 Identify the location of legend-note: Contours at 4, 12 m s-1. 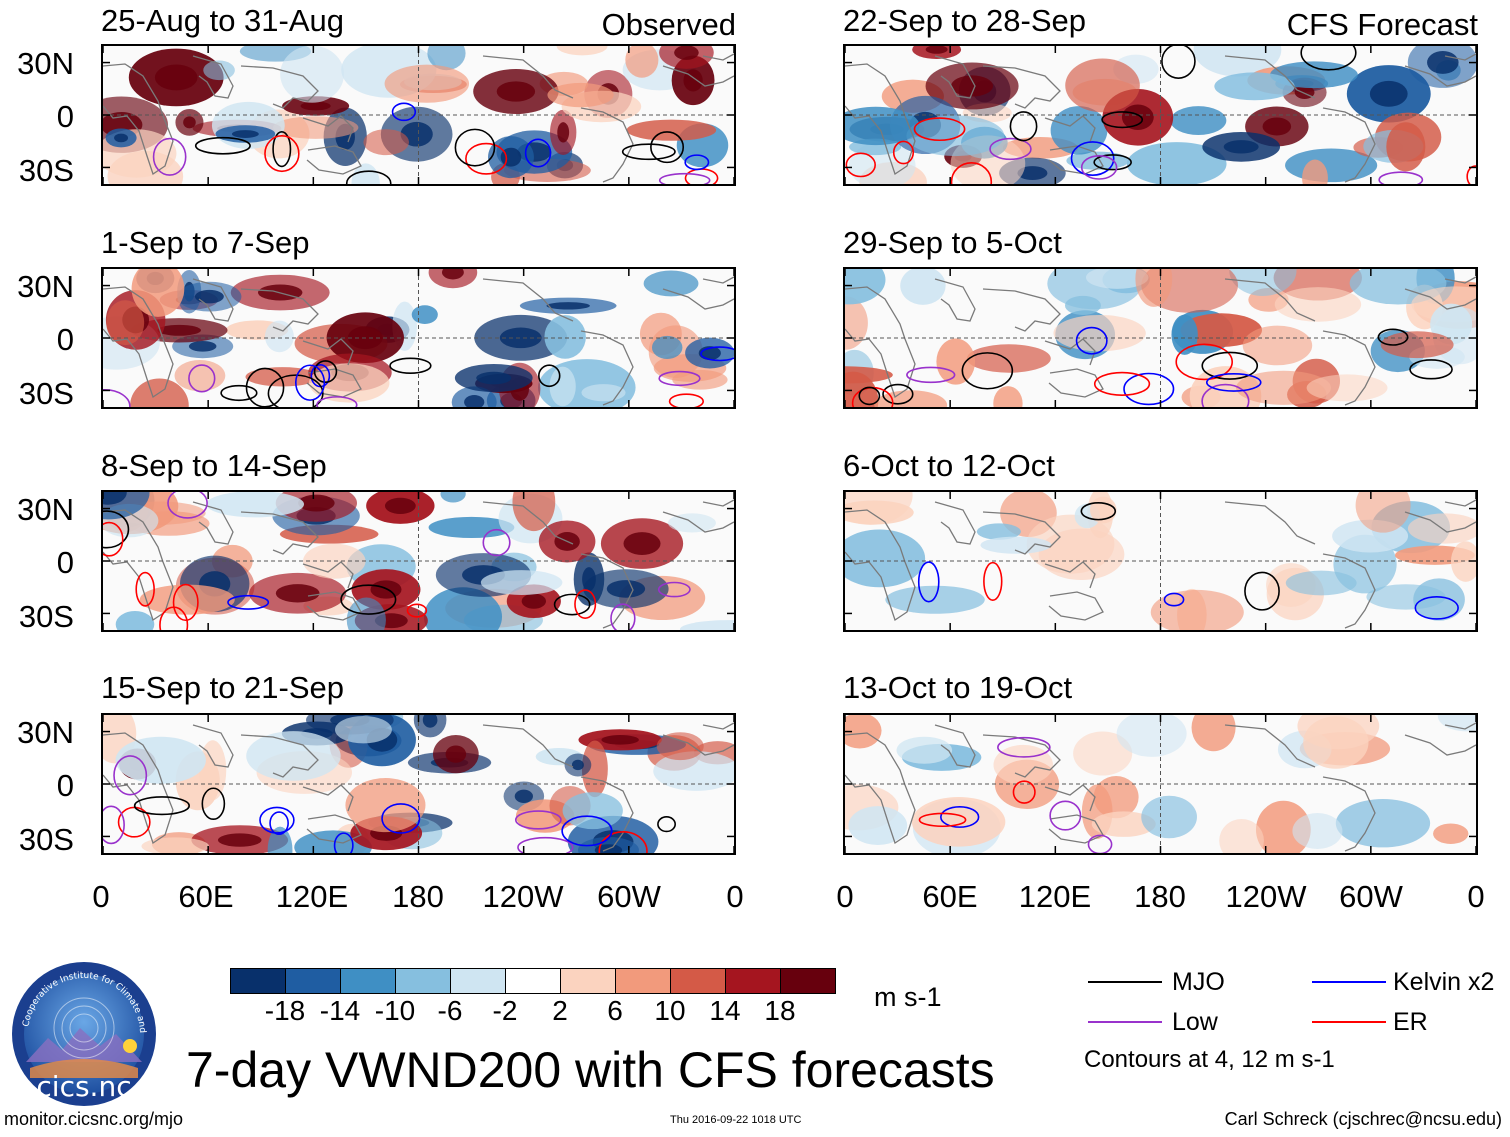
(1209, 1059).